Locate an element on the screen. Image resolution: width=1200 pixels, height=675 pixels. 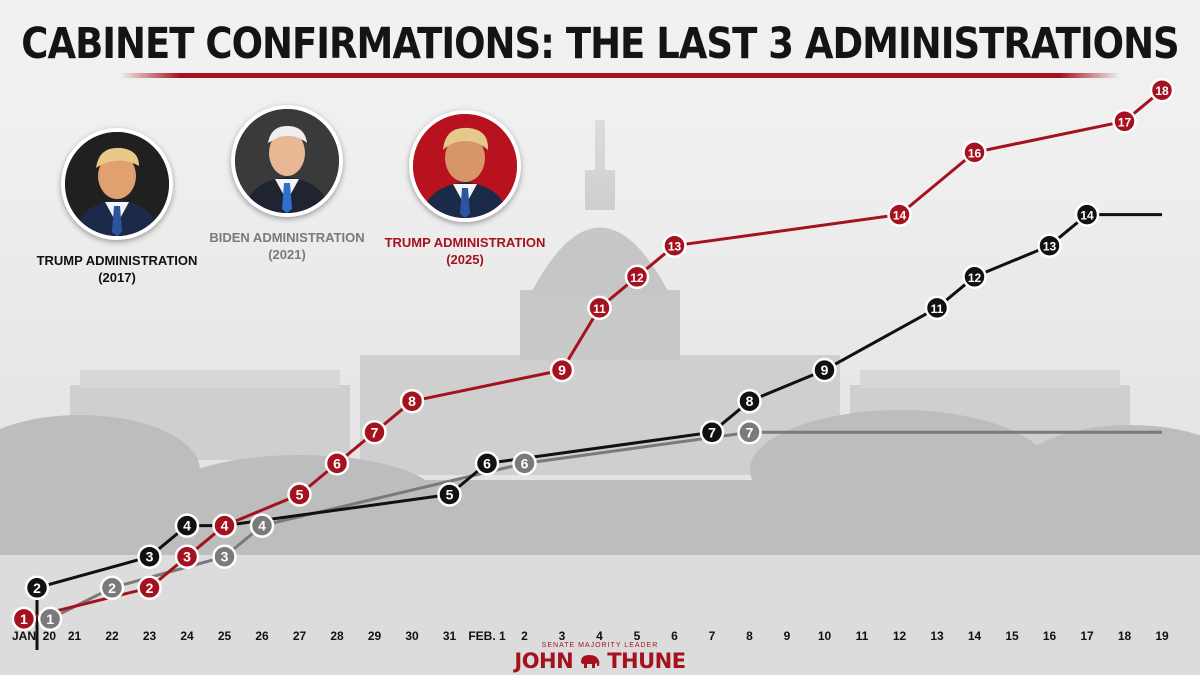
x-tick-label: 7 is located at coordinates (712, 636).